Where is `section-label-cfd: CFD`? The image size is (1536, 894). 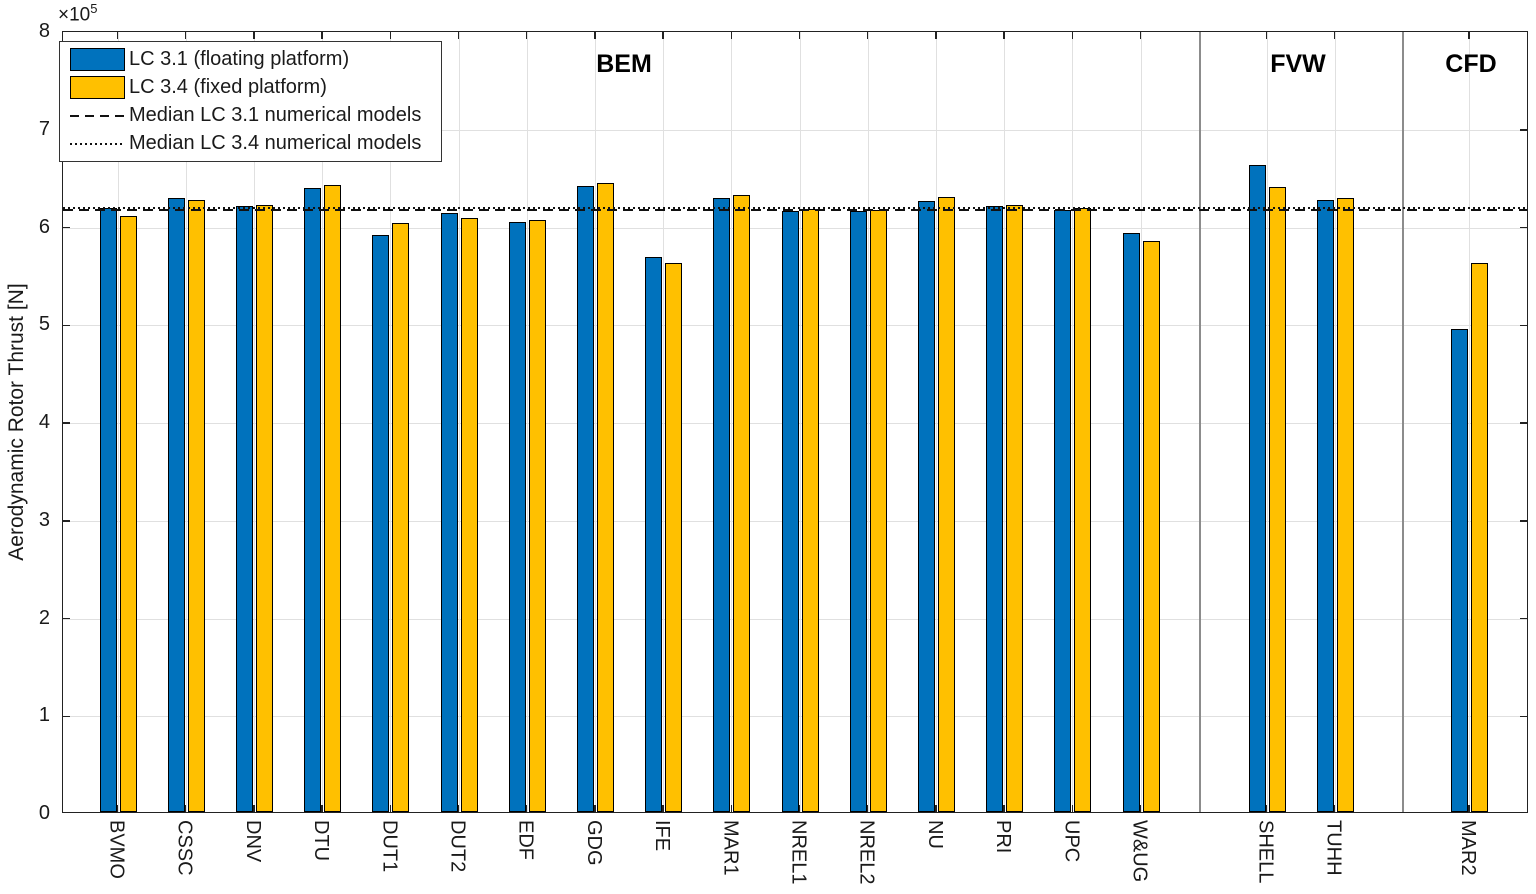
section-label-cfd: CFD is located at coordinates (1471, 64).